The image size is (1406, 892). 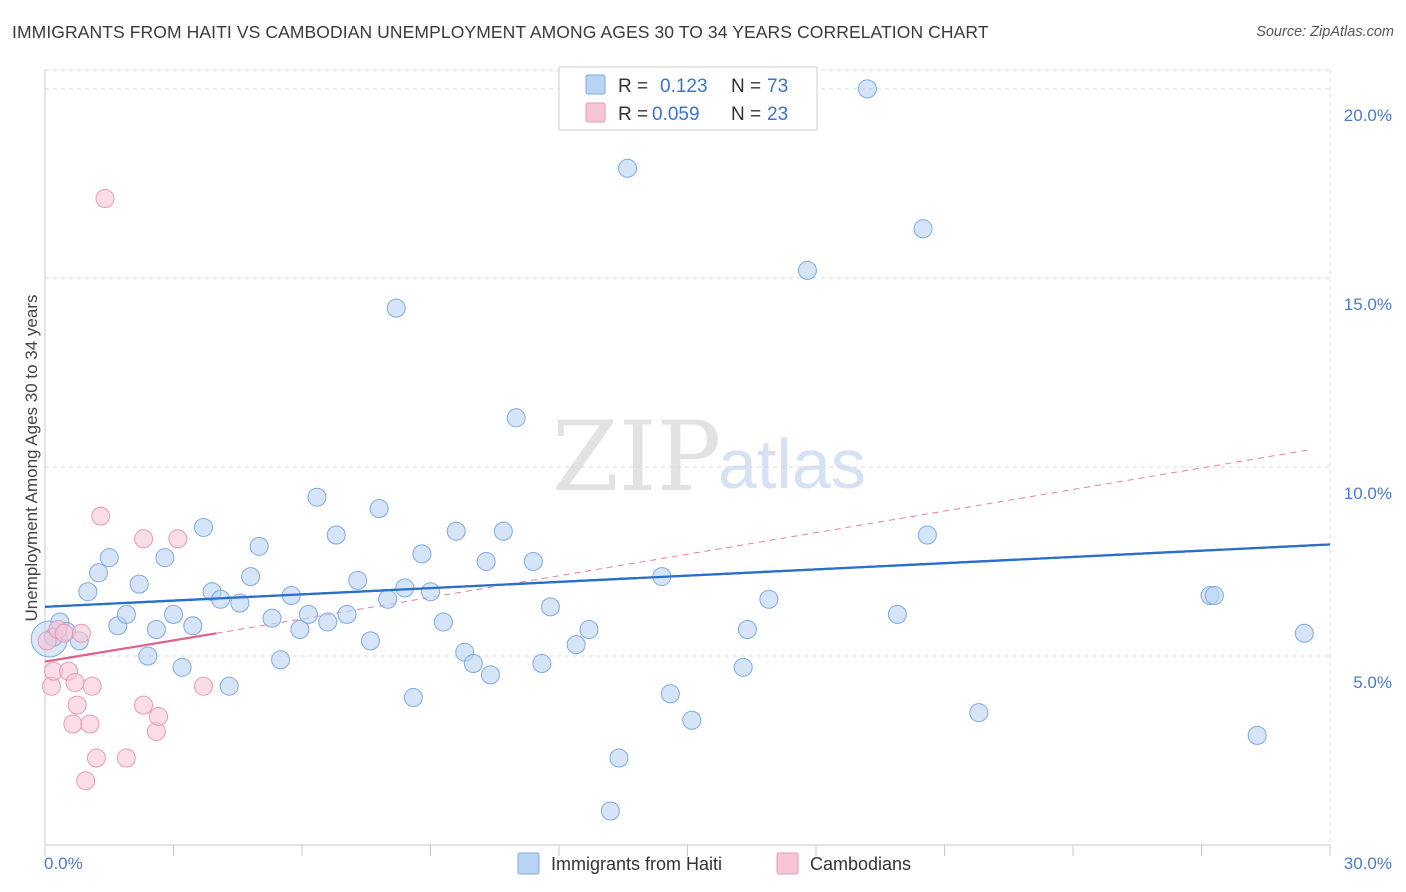 What do you see at coordinates (528, 863) in the screenshot?
I see `series-legend-swatch-haiti` at bounding box center [528, 863].